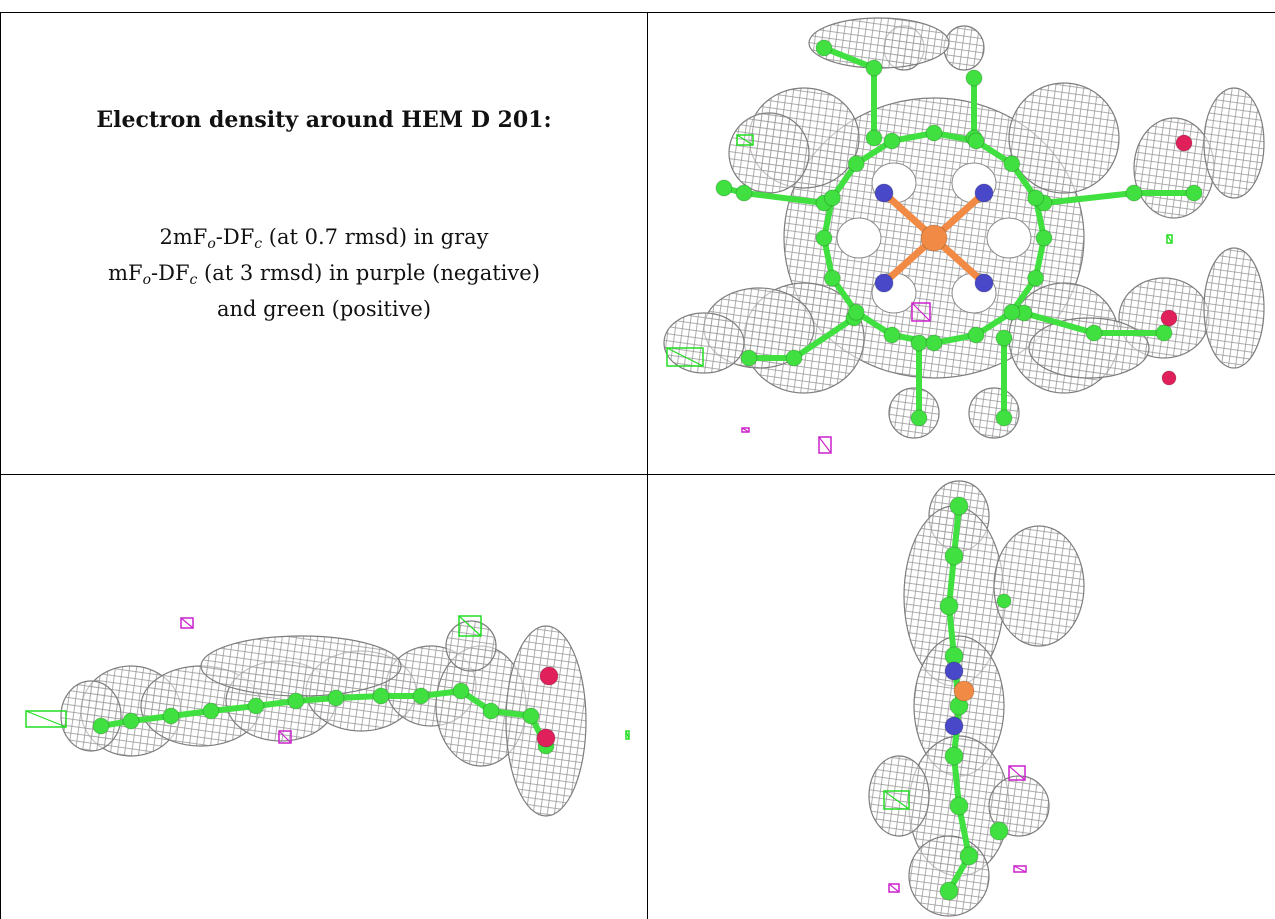  I want to click on caption-line-positive: and green (positive), so click(324, 309).